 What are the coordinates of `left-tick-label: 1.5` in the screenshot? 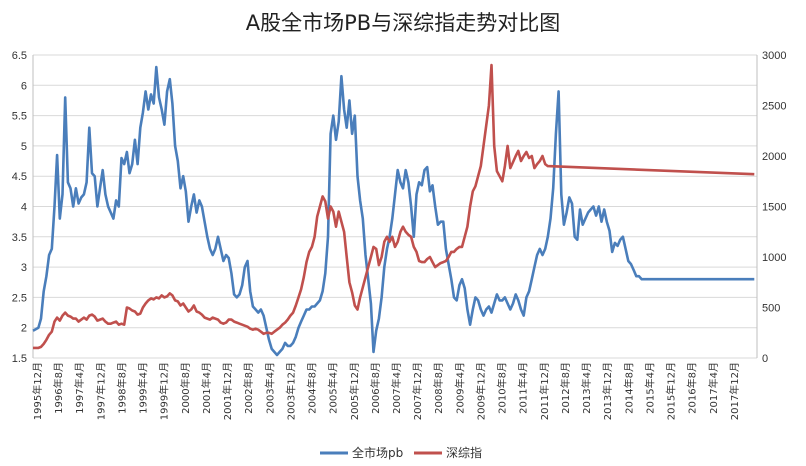 It's located at (19, 359).